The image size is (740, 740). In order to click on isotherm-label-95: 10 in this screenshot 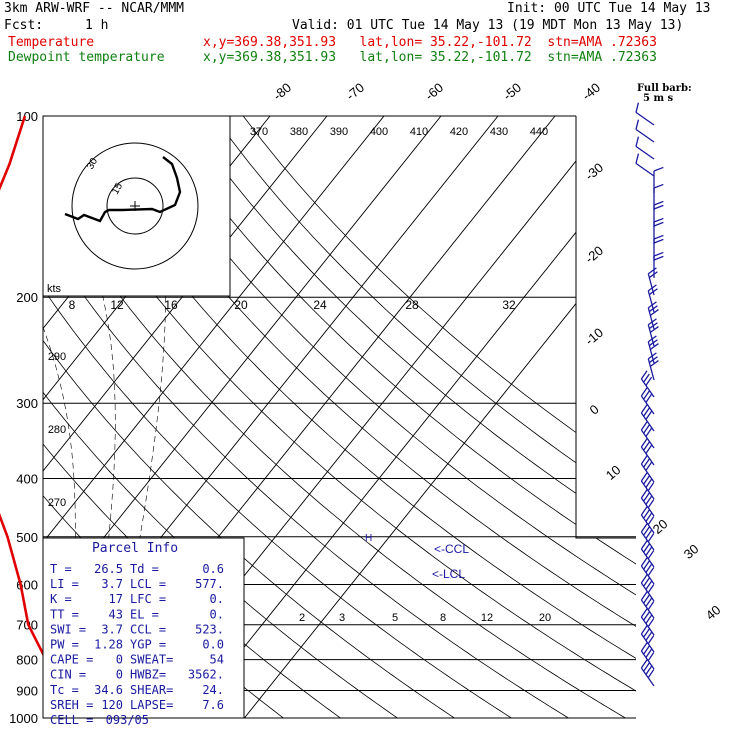, I will do `click(613, 472)`.